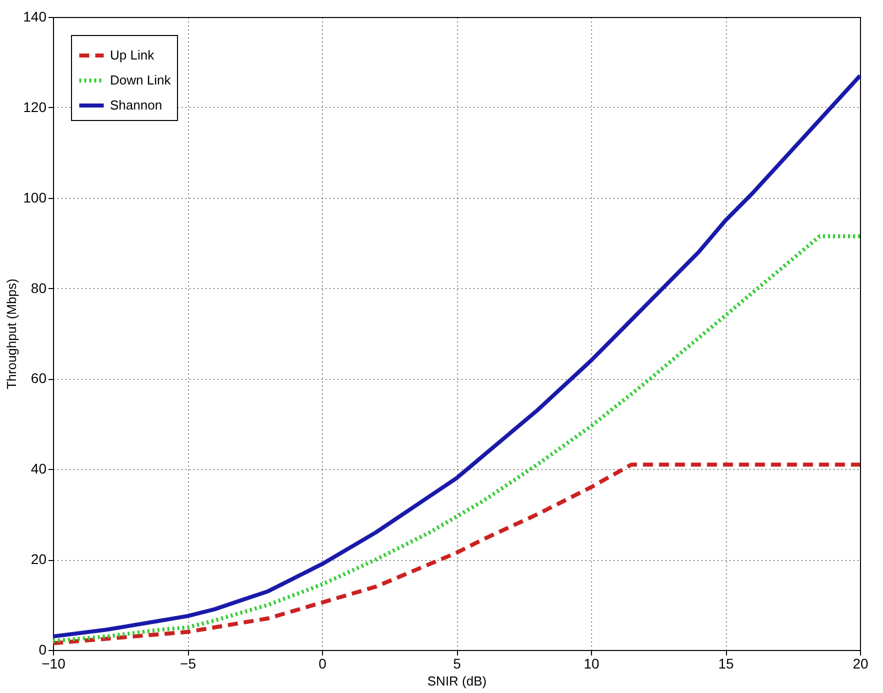 This screenshot has width=883, height=693. I want to click on x-tick-label: 0, so click(322, 664).